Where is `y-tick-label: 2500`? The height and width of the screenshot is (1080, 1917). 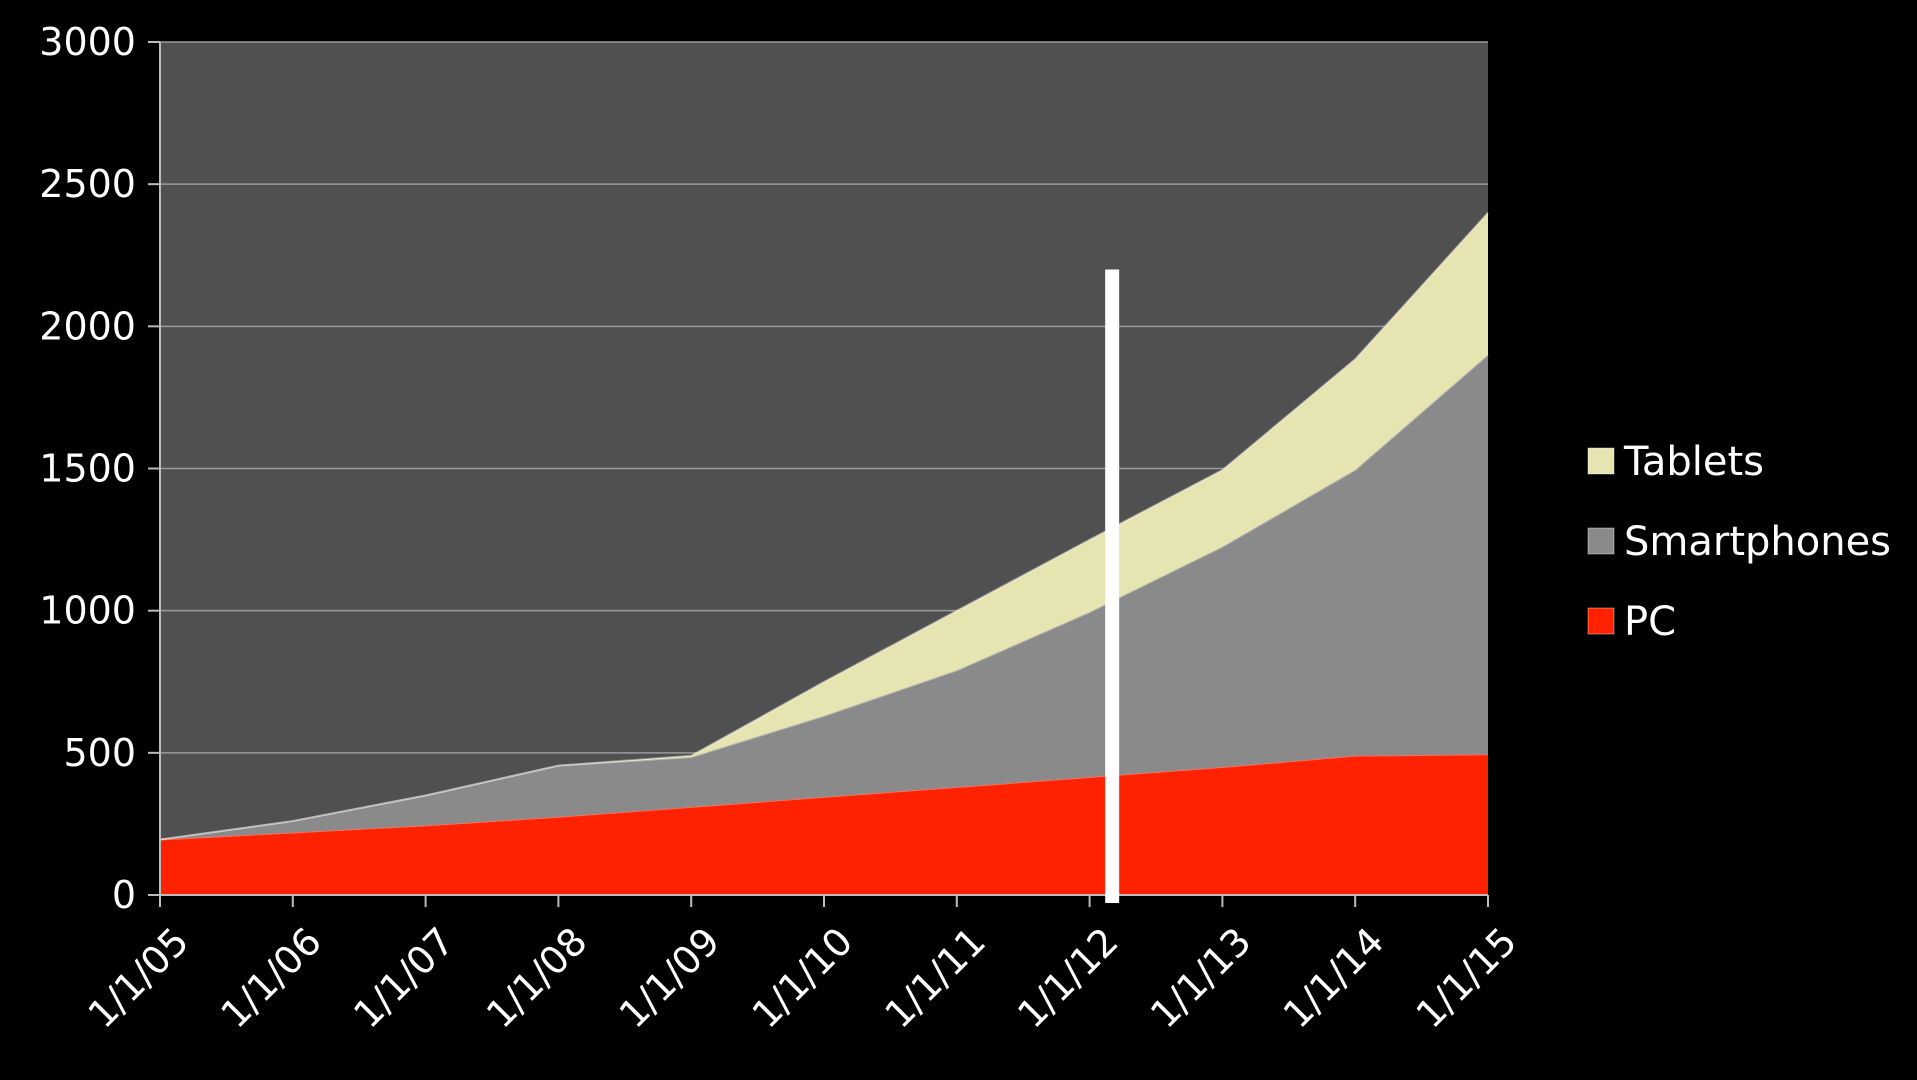 y-tick-label: 2500 is located at coordinates (87, 184).